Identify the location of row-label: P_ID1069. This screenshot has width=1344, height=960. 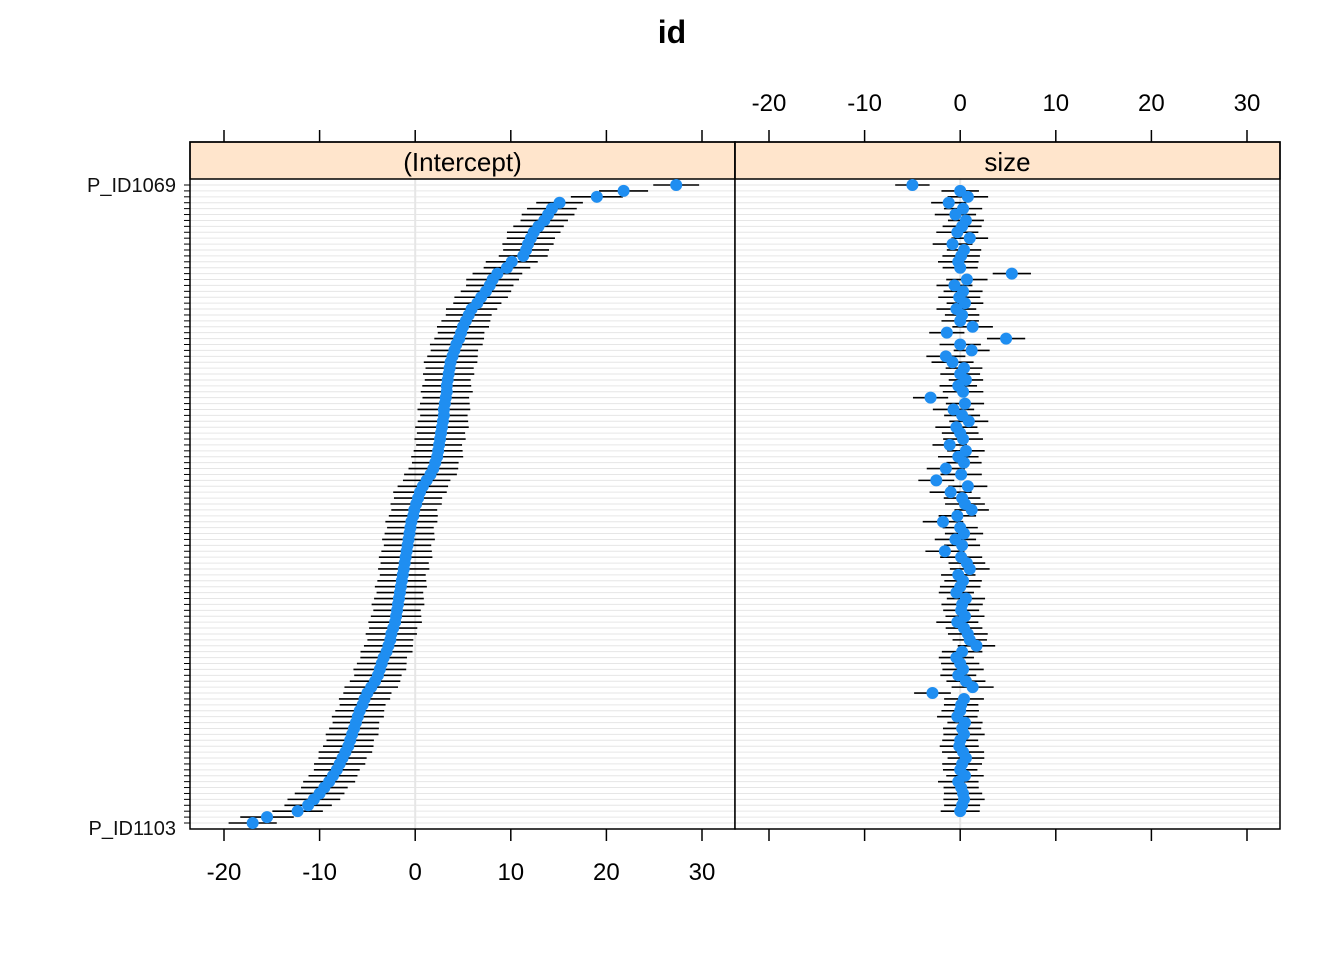
(131, 186).